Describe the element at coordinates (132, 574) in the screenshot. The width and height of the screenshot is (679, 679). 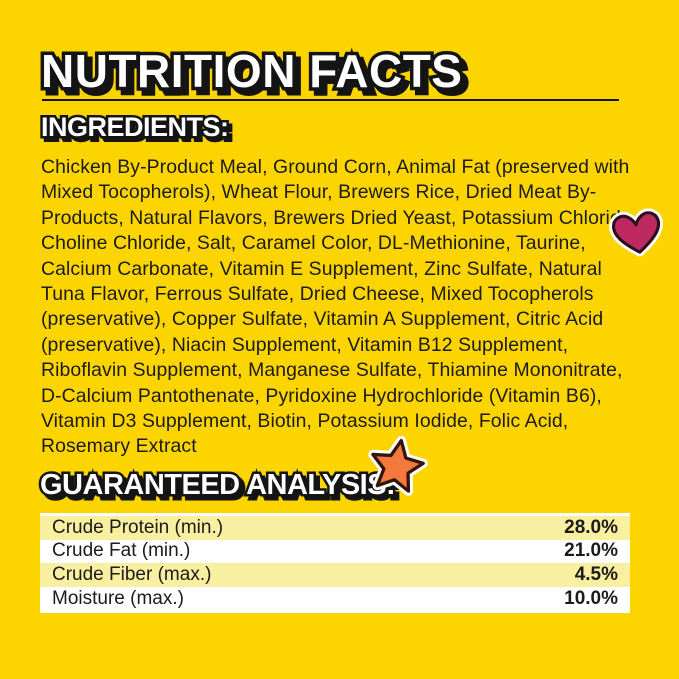
I see `row-label: Crude Fiber (max.)` at that location.